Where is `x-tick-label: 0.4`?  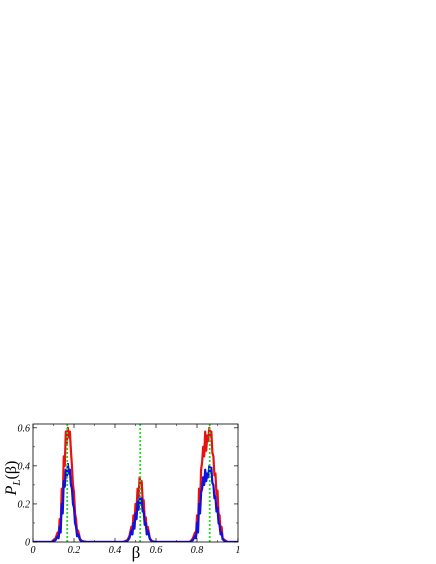 x-tick-label: 0.4 is located at coordinates (115, 550).